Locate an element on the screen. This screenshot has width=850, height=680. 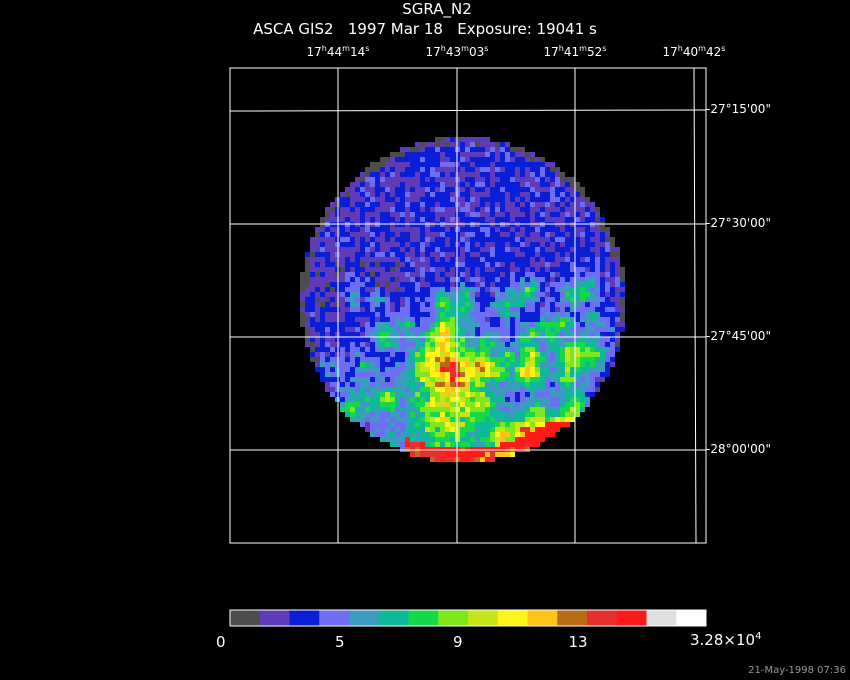
ra-label: 17h40m42s is located at coordinates (694, 51).